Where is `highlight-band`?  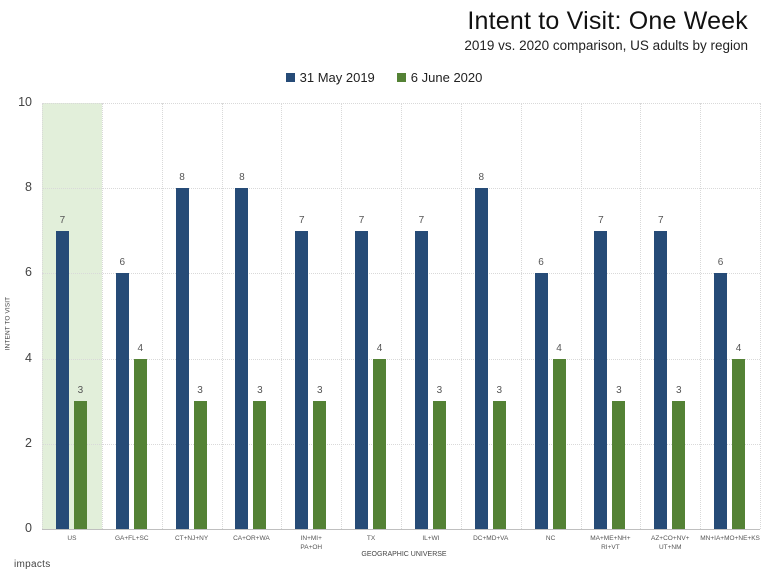 highlight-band is located at coordinates (72, 316).